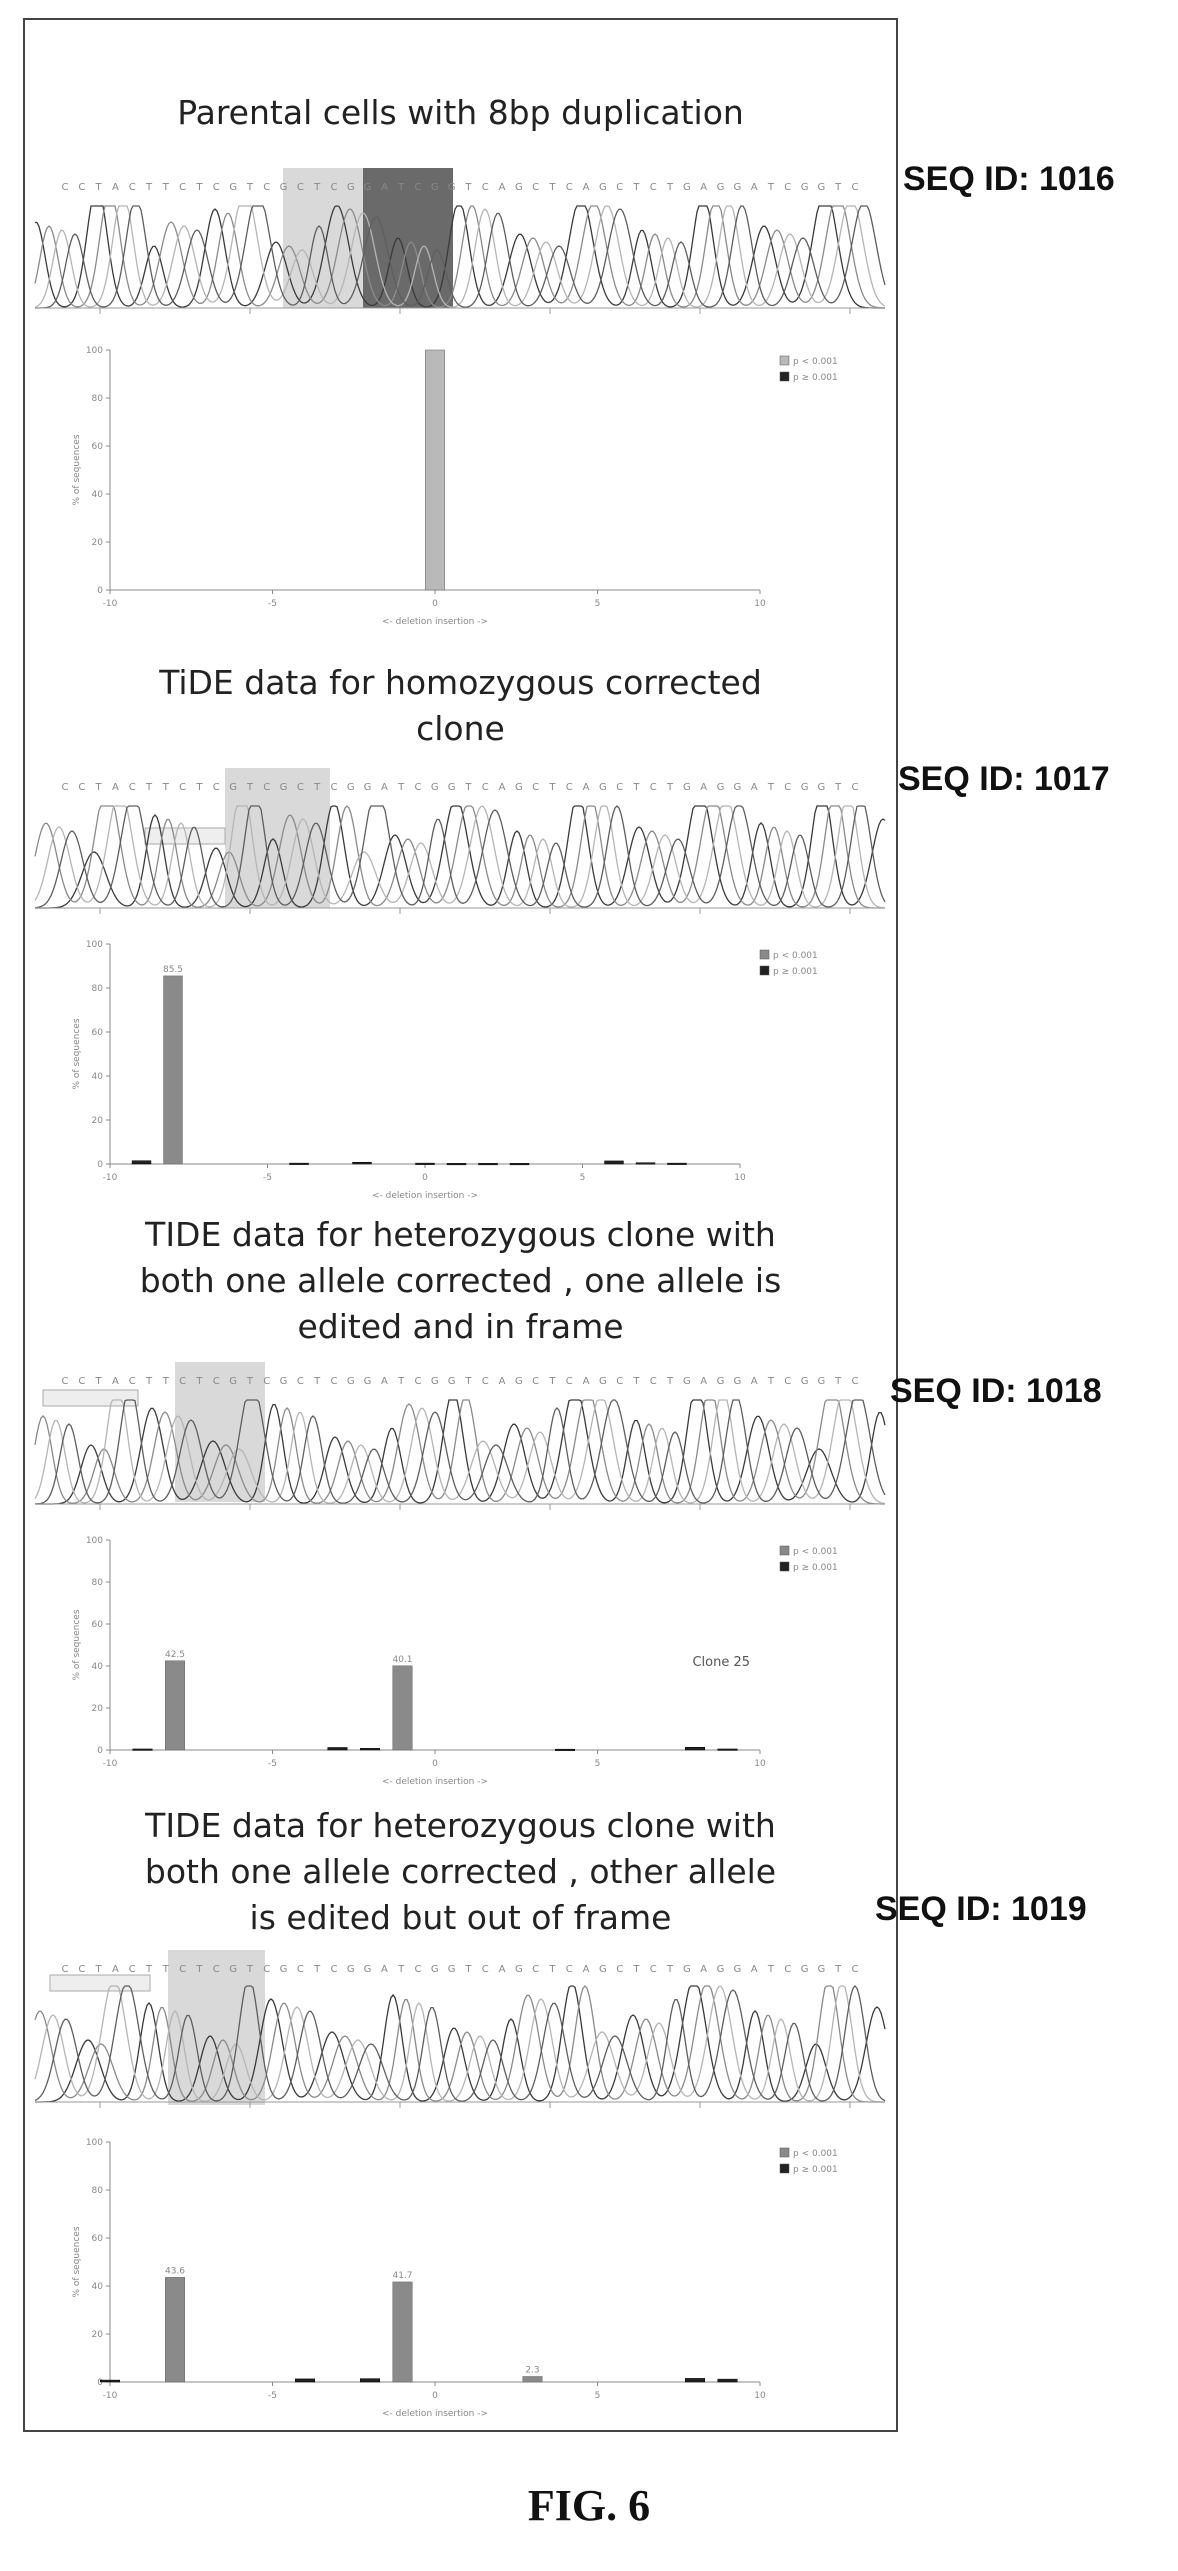 This screenshot has height=2571, width=1178. Describe the element at coordinates (98, 447) in the screenshot. I see `y-tick-label: 60` at that location.